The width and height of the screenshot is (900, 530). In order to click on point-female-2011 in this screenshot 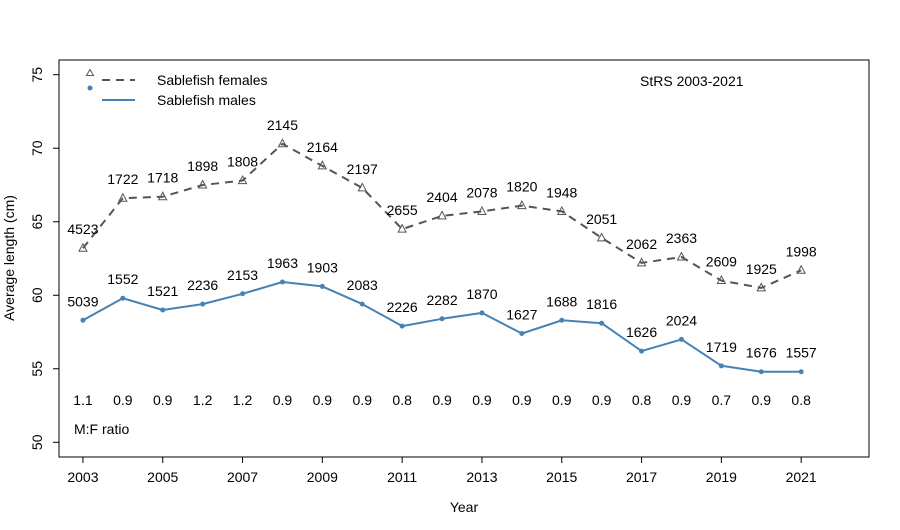, I will do `click(402, 228)`.